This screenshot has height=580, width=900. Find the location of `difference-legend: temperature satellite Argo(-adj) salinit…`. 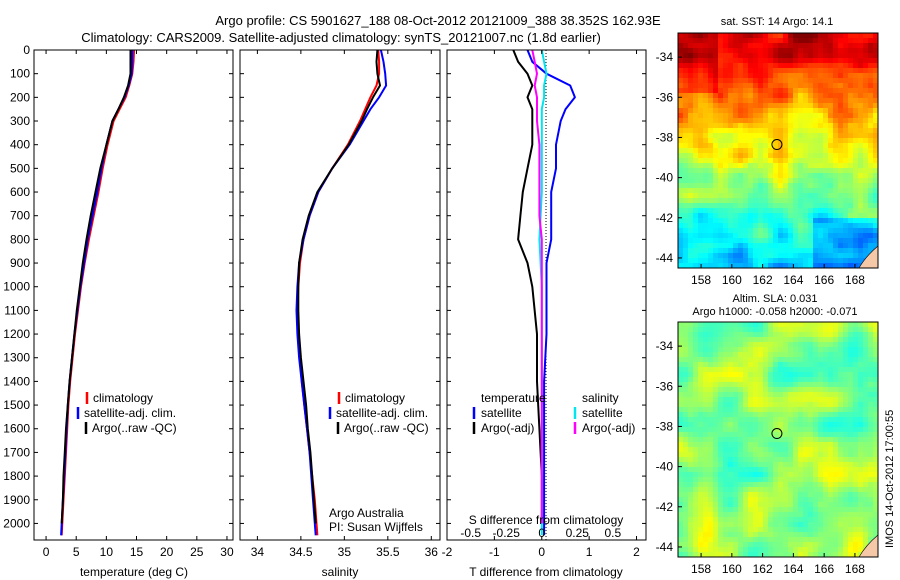

difference-legend: temperature satellite Argo(-adj) salinit… is located at coordinates (553, 413).